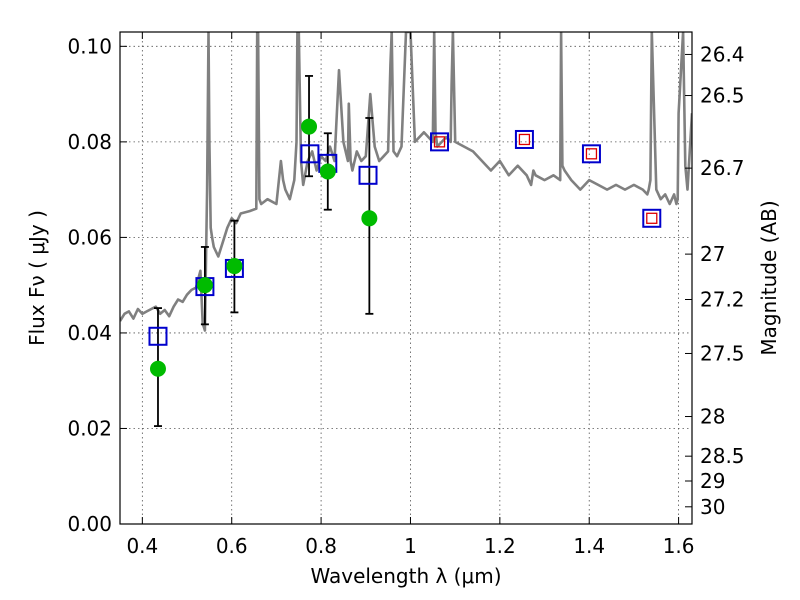 The height and width of the screenshot is (600, 800). I want to click on x-tick-label: 1.6, so click(679, 546).